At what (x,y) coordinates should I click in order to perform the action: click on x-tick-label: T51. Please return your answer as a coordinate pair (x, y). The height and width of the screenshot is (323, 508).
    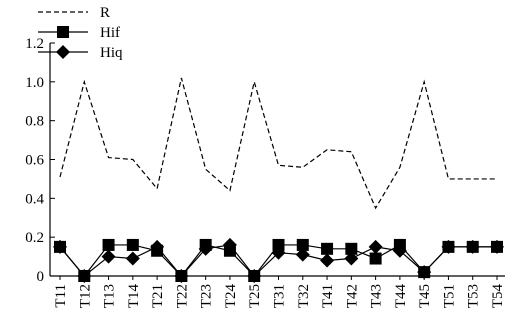
    Looking at the image, I should click on (449, 296).